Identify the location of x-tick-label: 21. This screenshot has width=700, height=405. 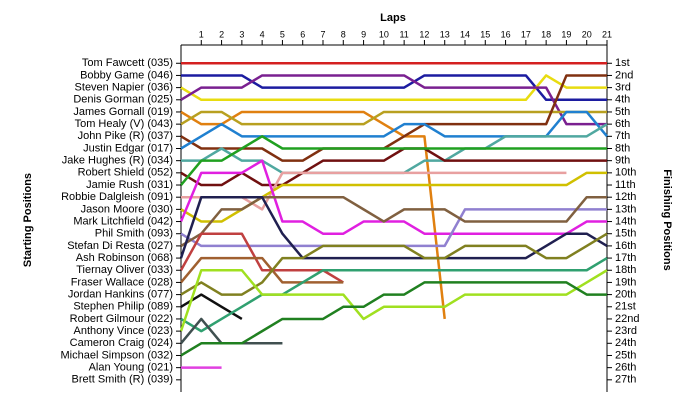
(607, 34).